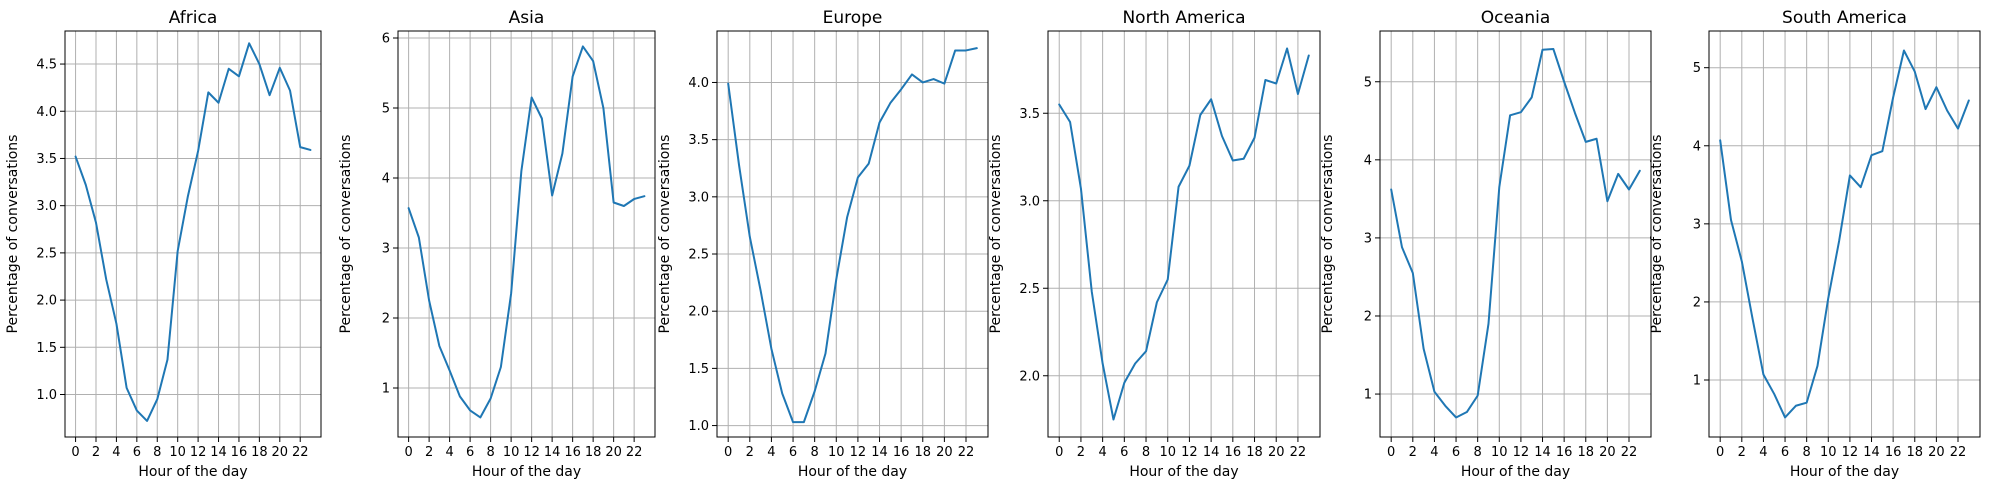 The width and height of the screenshot is (1989, 494). Describe the element at coordinates (46, 65) in the screenshot. I see `y-tick-label: 4.5` at that location.